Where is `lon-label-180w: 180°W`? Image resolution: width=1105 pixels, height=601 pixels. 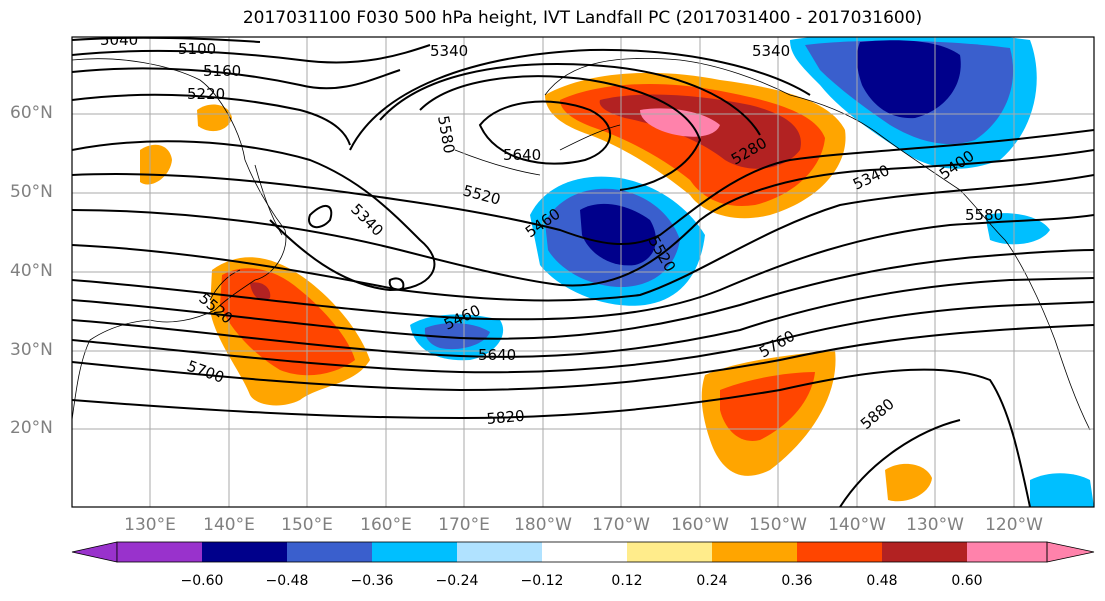 lon-label-180w: 180°W is located at coordinates (543, 525).